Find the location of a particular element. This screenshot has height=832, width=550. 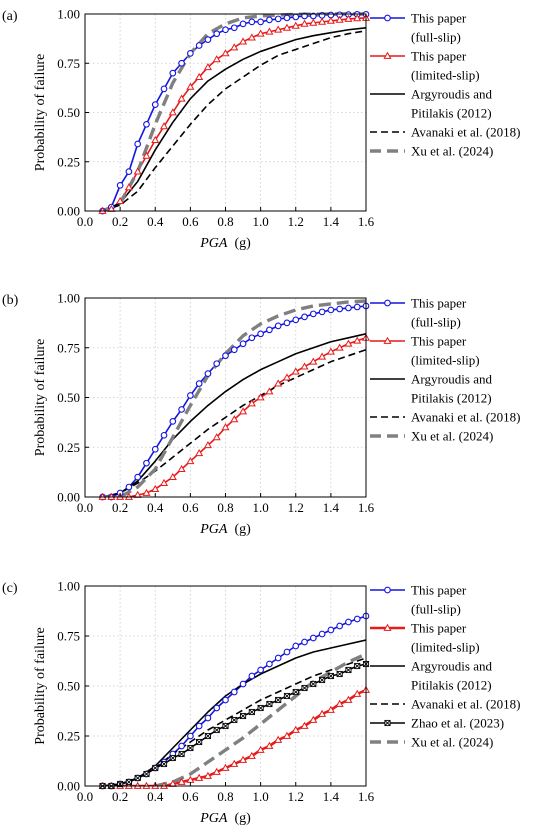

y-axis-label: Probability of failure is located at coordinates (40, 397).